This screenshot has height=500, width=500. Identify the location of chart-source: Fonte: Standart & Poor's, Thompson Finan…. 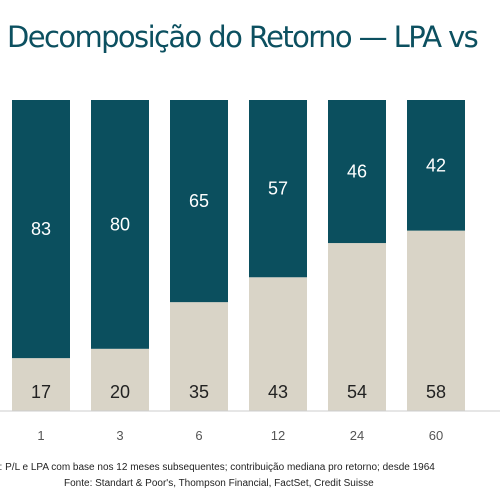
(219, 483).